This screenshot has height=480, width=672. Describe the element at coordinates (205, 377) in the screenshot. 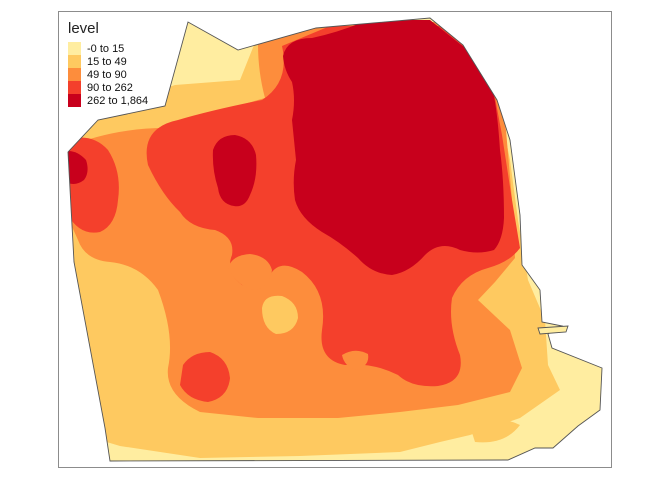

I see `level-band-3-patch-south` at that location.